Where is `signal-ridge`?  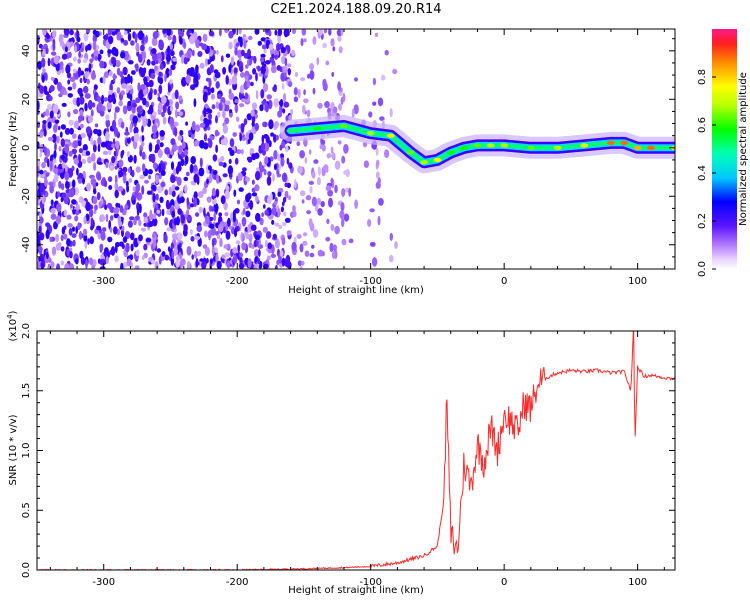 signal-ridge is located at coordinates (477, 144).